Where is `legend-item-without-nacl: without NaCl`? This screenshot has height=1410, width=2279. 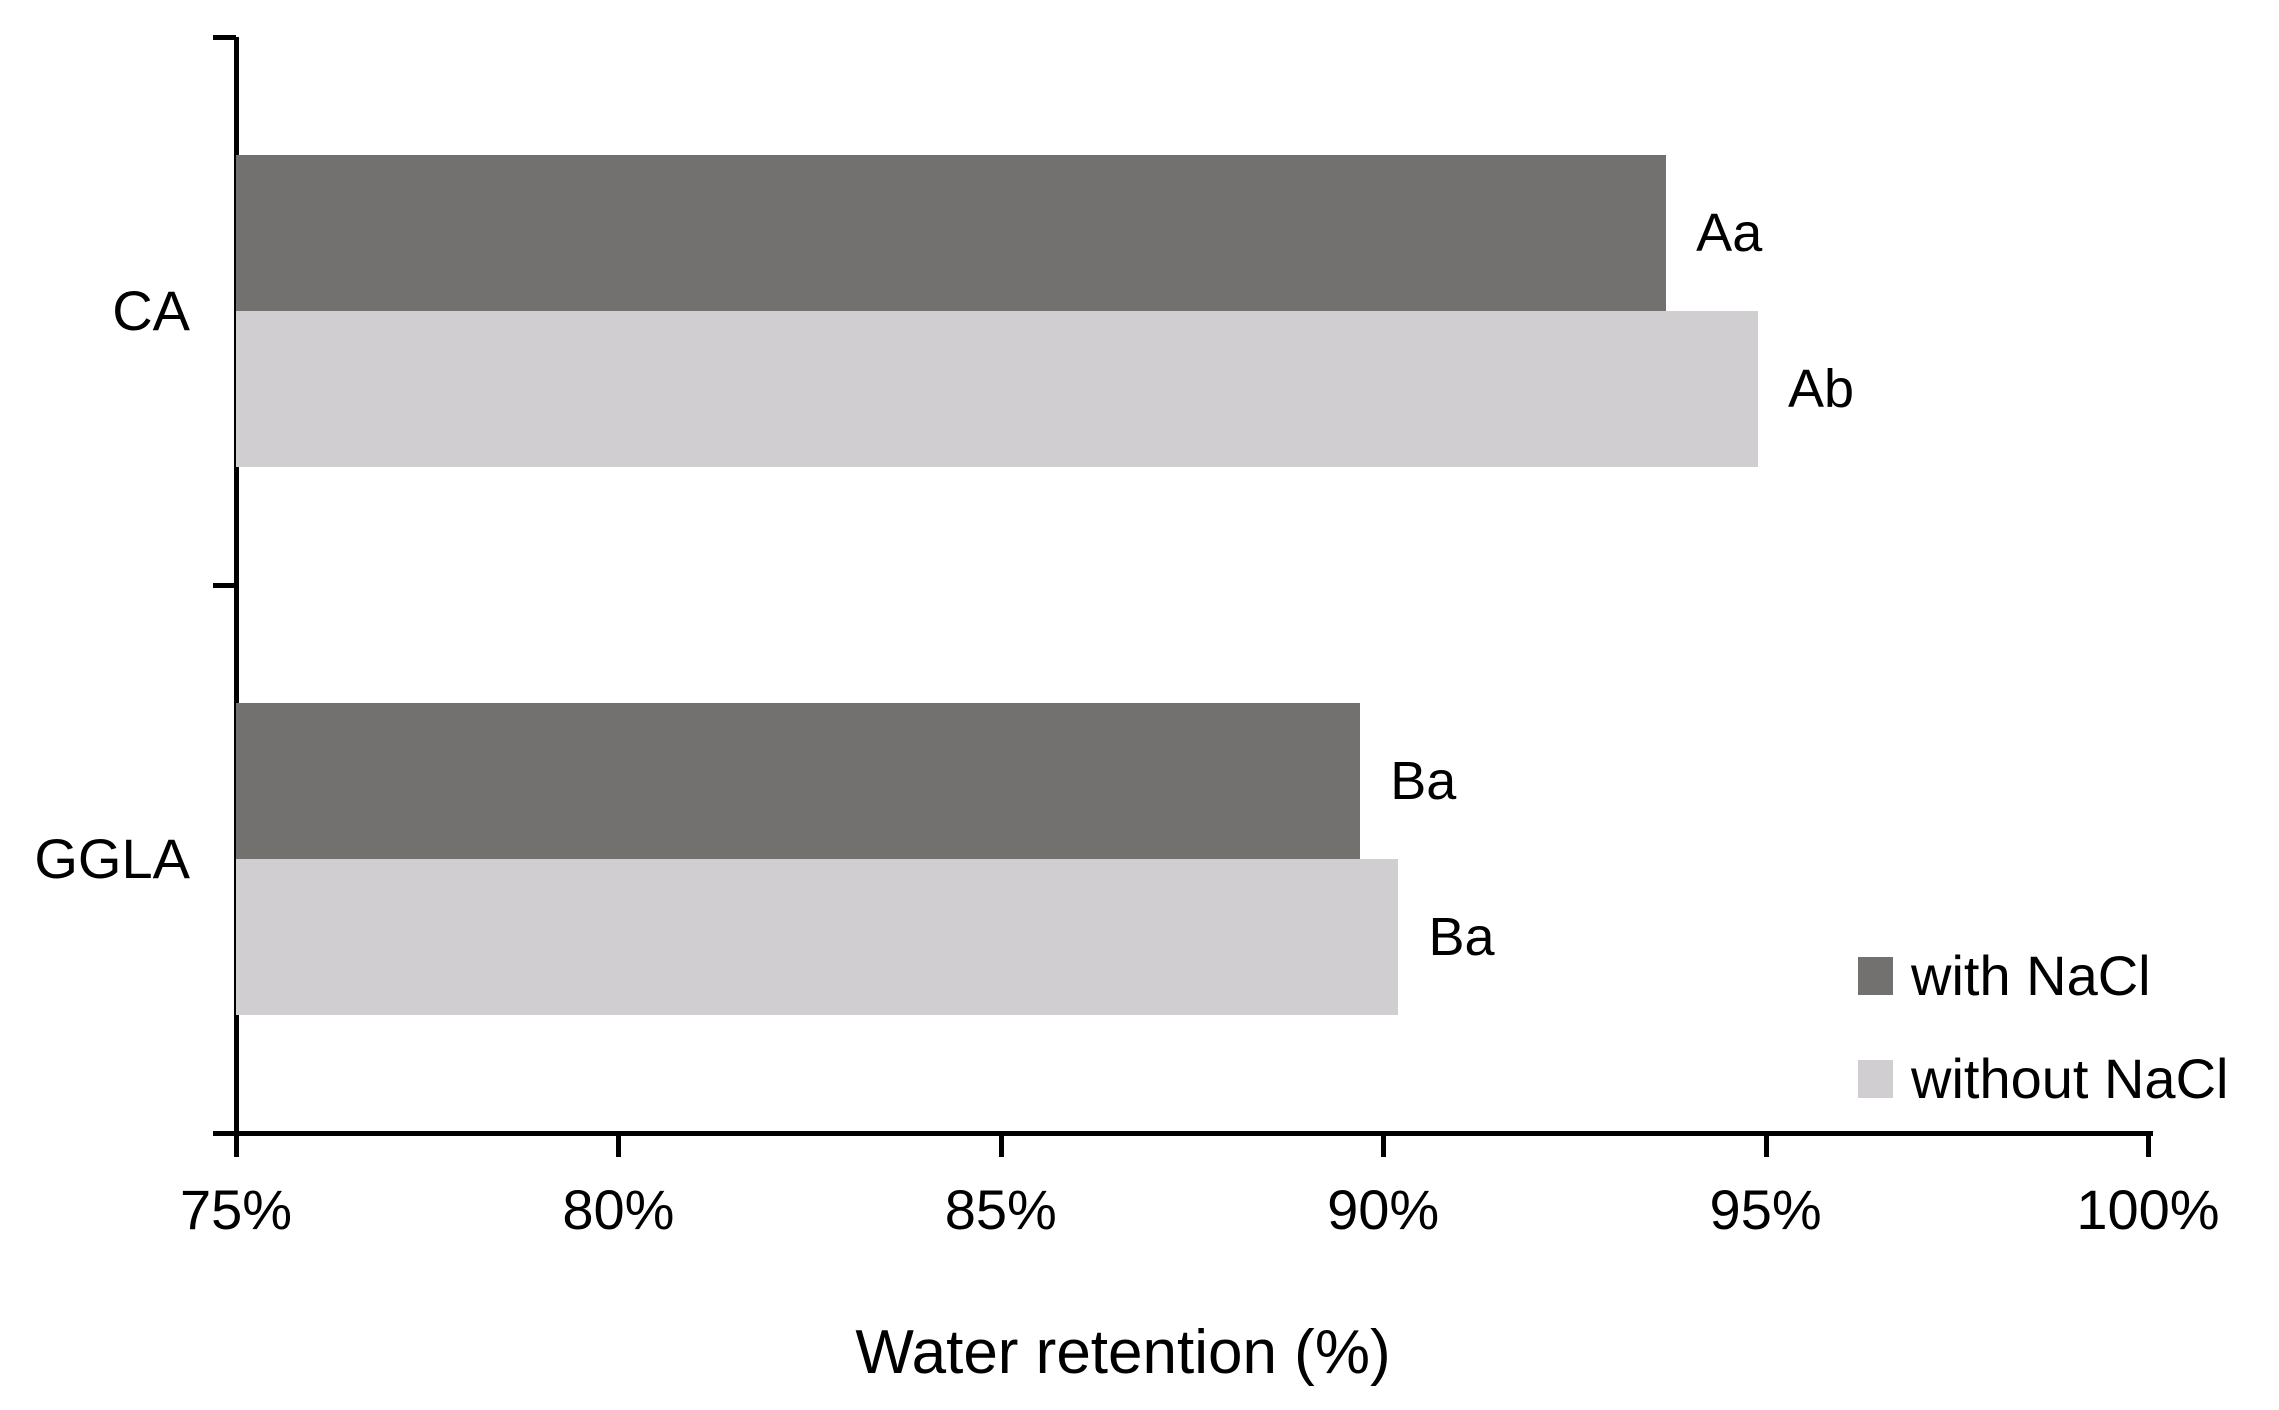
legend-item-without-nacl: without NaCl is located at coordinates (2043, 1078).